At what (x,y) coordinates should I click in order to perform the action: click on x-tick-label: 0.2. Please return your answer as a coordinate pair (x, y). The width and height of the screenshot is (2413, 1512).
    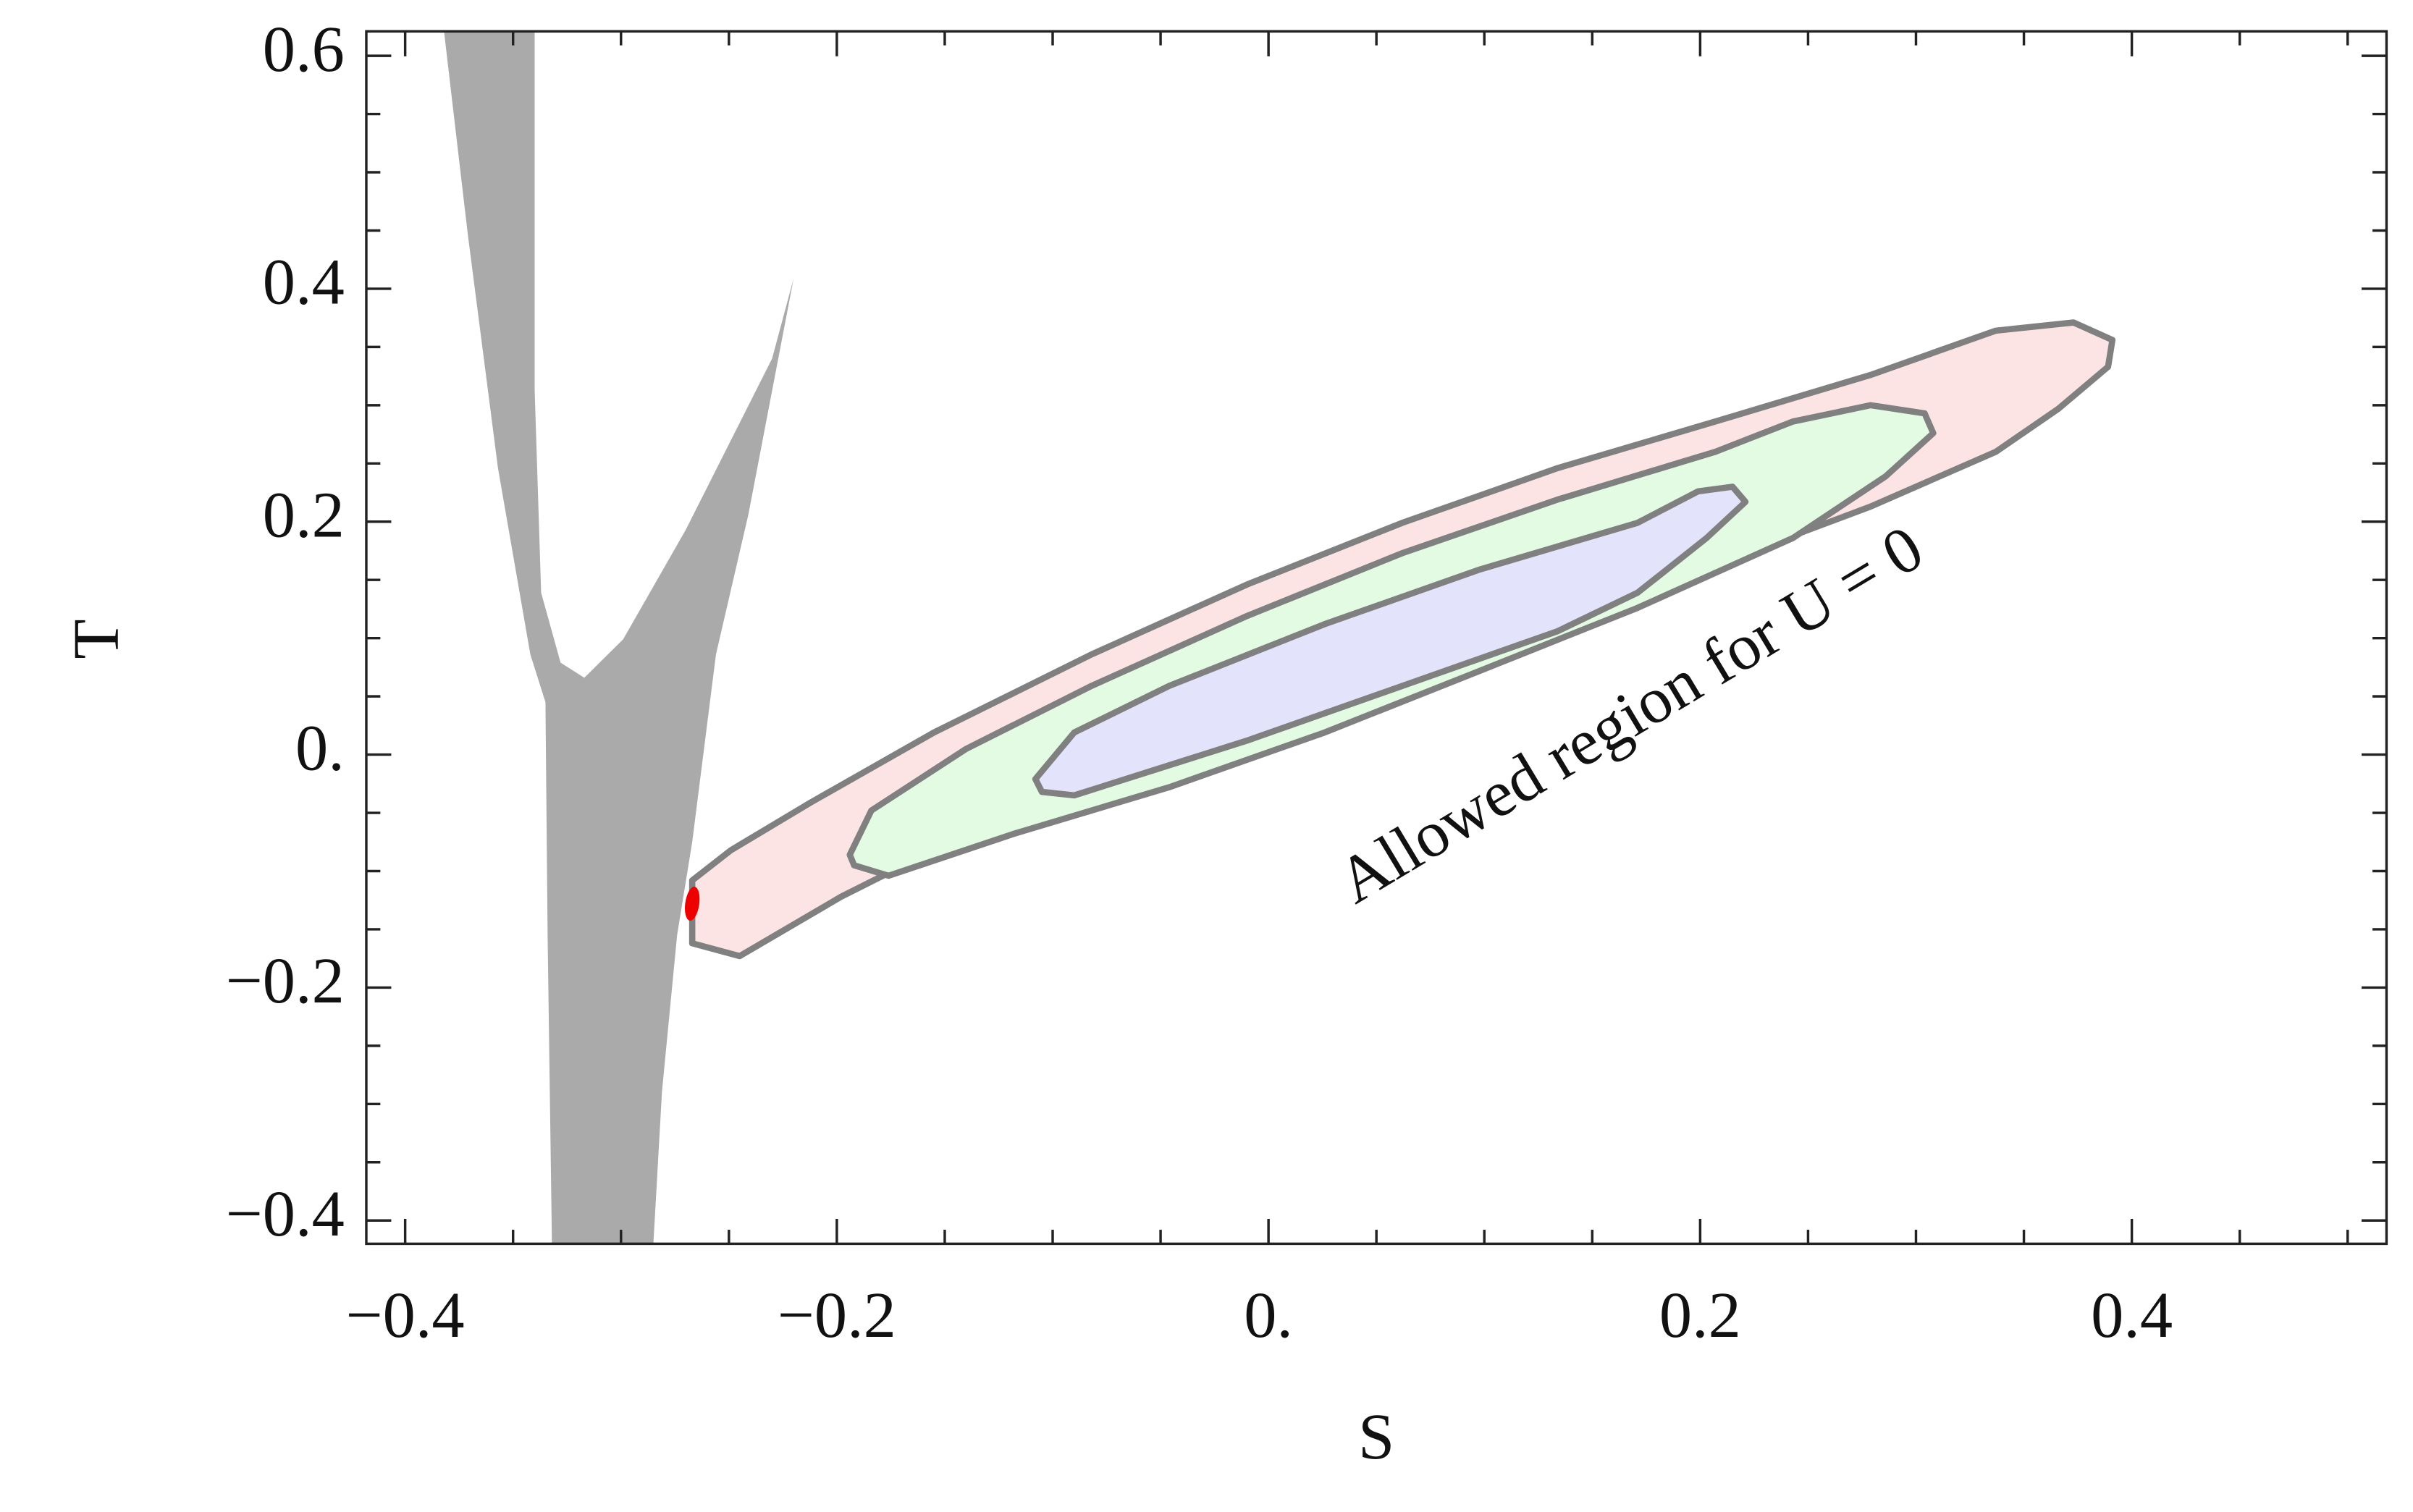
    Looking at the image, I should click on (1700, 1314).